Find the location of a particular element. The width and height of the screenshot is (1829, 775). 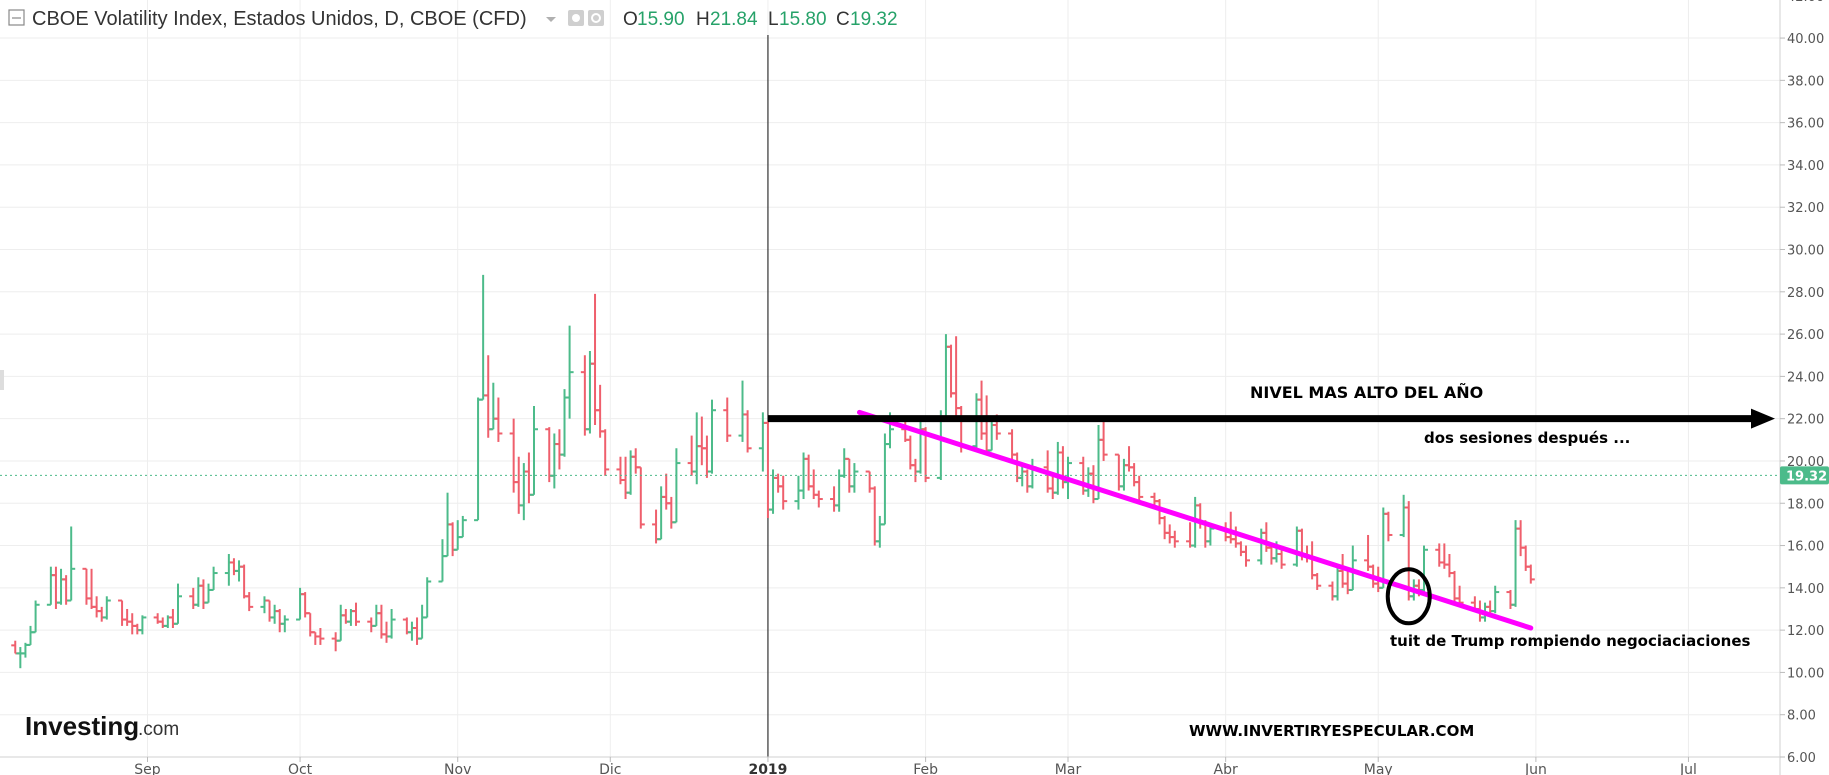

tweet-circle-marker is located at coordinates (1408, 596).